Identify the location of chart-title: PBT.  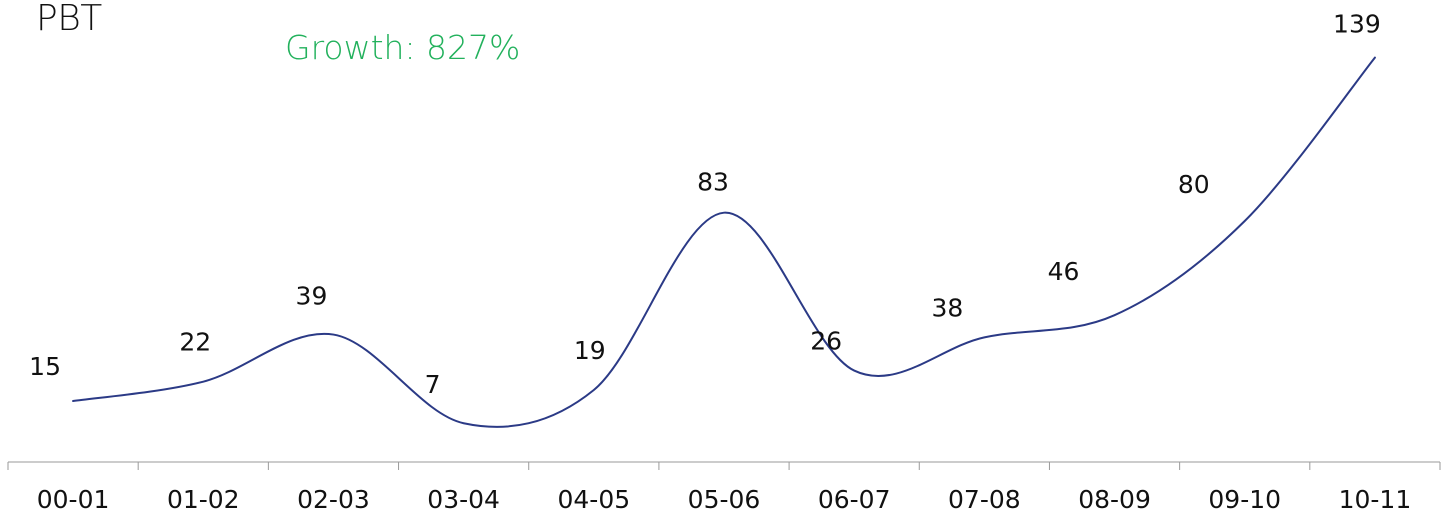
(69, 19).